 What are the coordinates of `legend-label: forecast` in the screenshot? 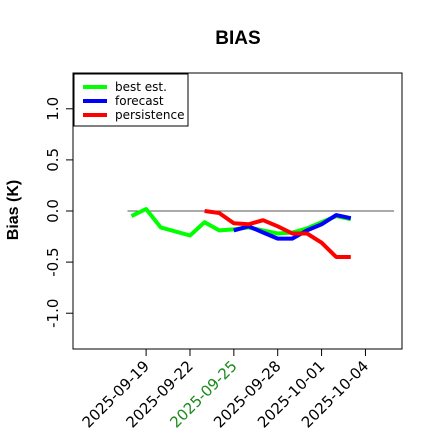 It's located at (139, 101).